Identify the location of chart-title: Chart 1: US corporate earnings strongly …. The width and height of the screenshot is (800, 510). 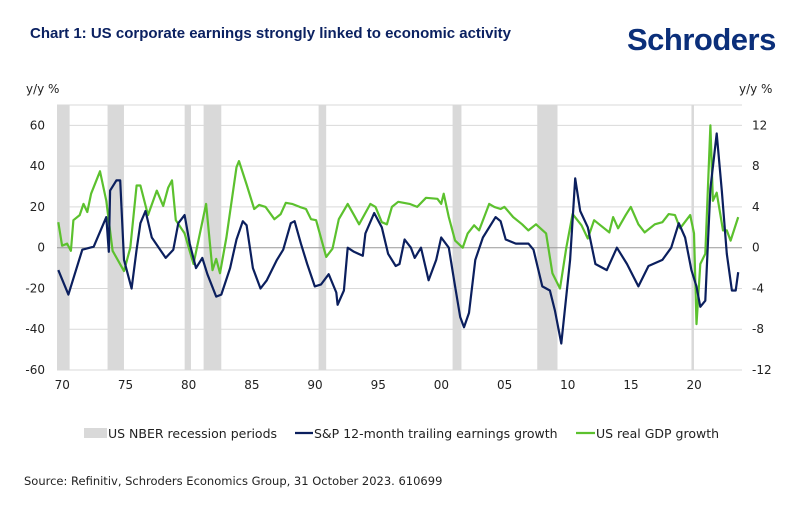
(271, 33).